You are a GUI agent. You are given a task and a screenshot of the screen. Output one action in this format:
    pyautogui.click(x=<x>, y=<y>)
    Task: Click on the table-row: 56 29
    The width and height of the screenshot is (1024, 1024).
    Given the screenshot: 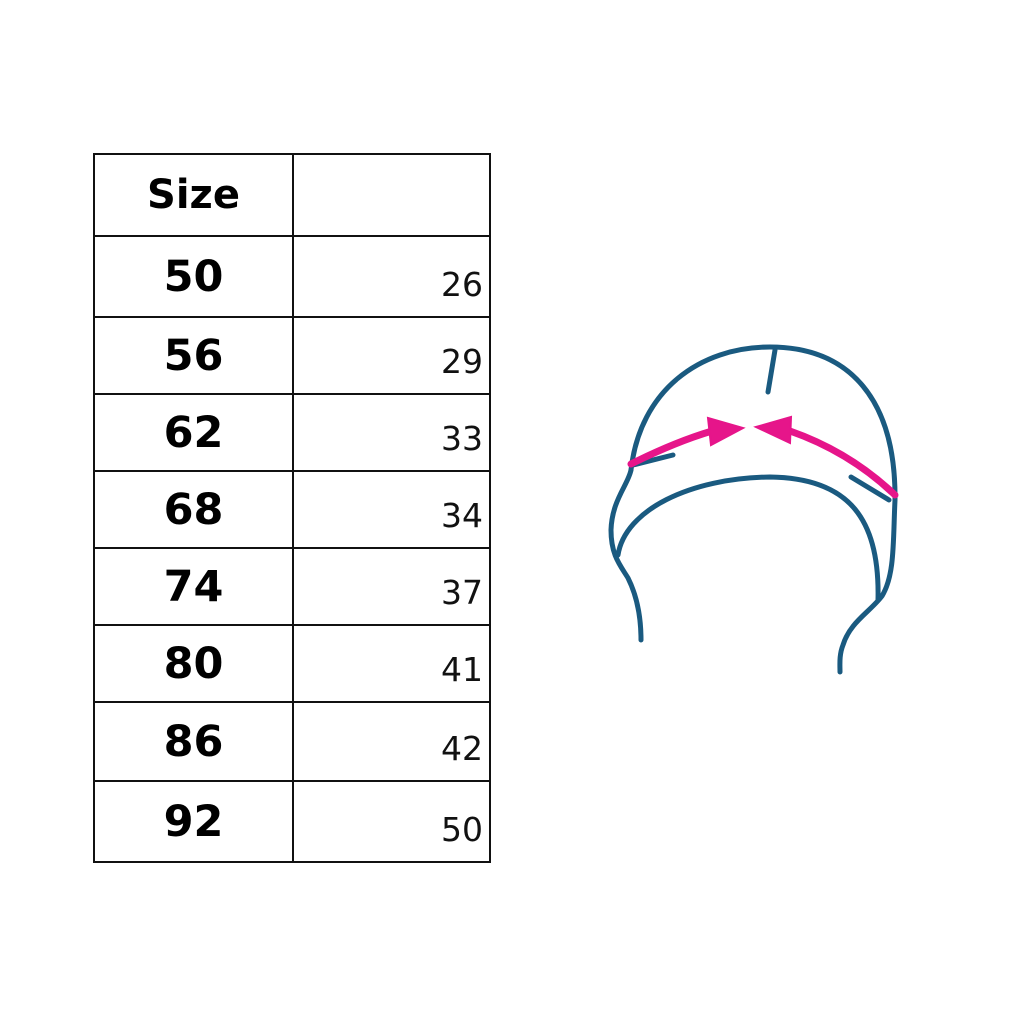 What is the action you would take?
    pyautogui.click(x=292, y=355)
    